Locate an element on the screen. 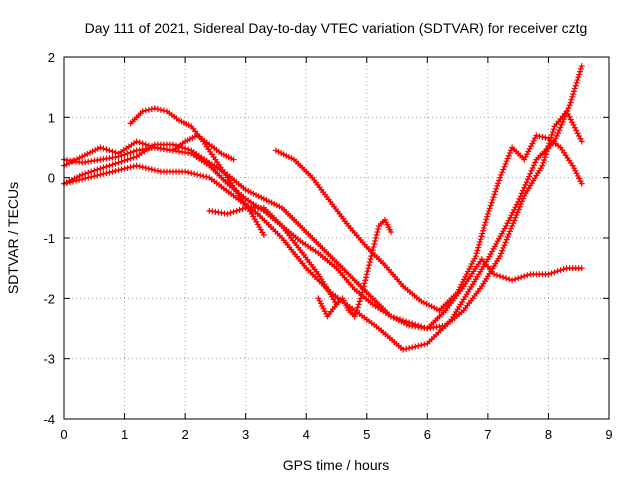 This screenshot has height=480, width=640. x-tick-label: 1 is located at coordinates (124, 434).